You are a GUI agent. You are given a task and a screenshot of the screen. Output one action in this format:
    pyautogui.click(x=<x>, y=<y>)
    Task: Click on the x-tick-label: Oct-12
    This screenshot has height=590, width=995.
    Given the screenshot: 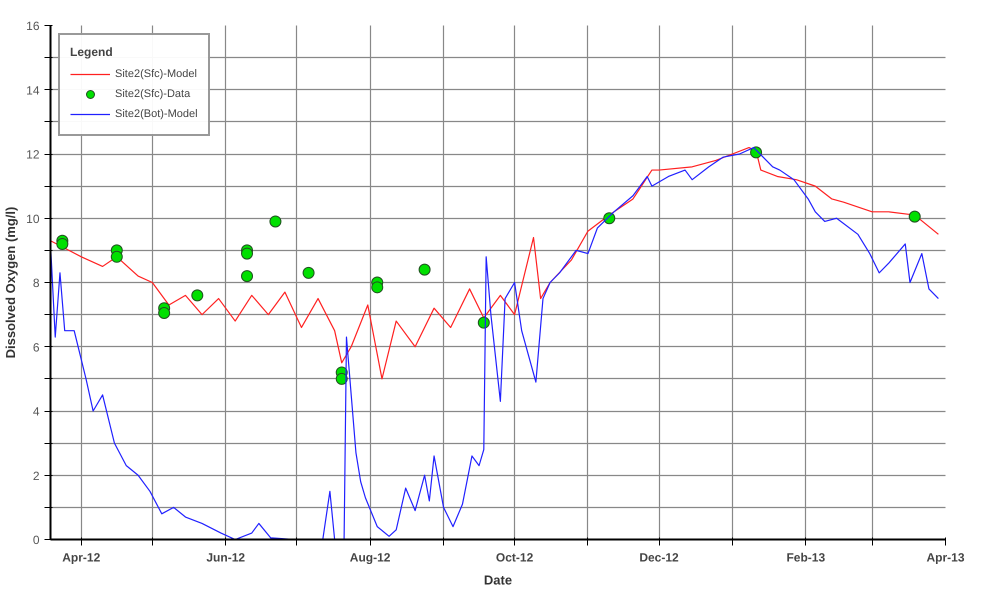 What is the action you would take?
    pyautogui.click(x=515, y=557)
    